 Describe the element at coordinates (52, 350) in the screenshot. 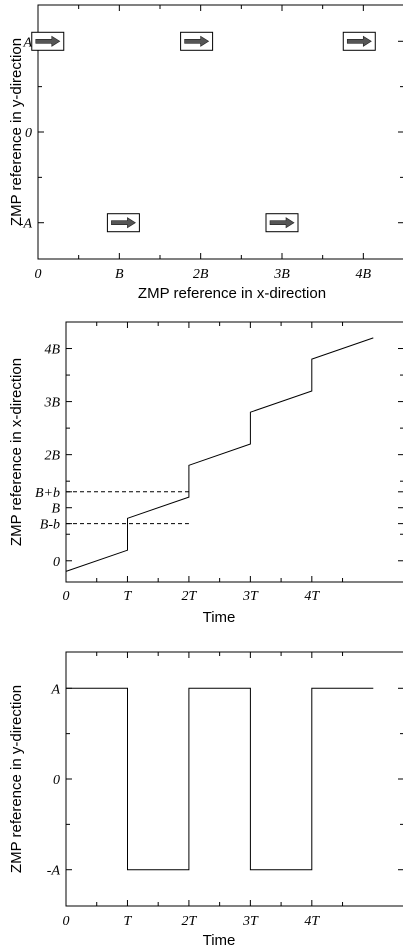

I see `y-tick-label: 4B` at that location.